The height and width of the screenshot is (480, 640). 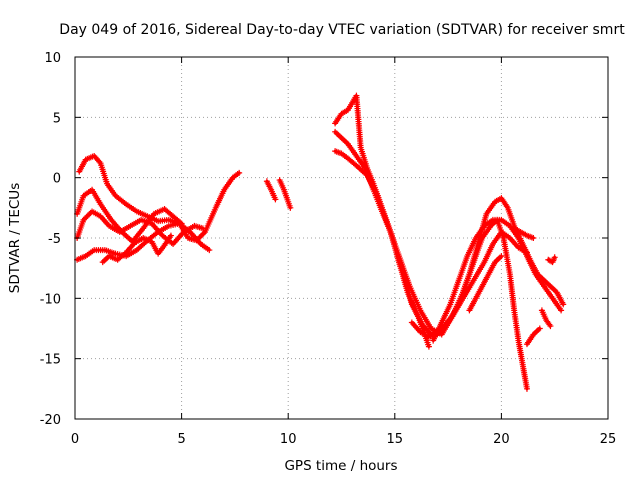 I want to click on y-tick-label: -20, so click(x=50, y=420).